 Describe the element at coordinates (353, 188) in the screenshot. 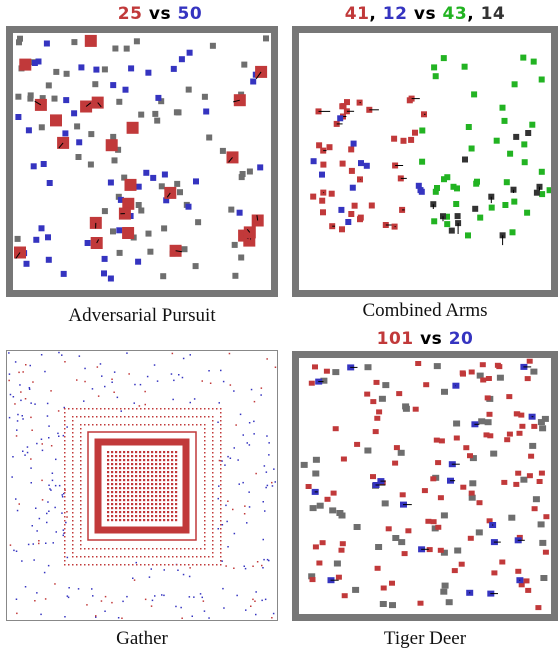

I see `blue-ranged-unit` at that location.